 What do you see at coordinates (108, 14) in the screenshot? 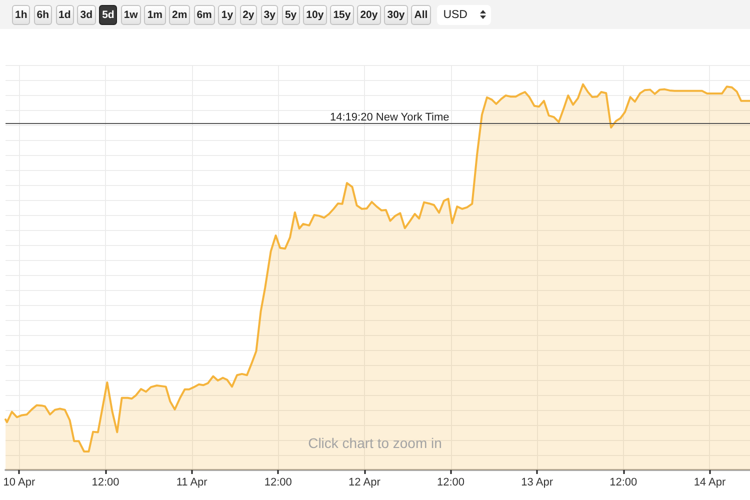
I see `time-range-button: 5d` at bounding box center [108, 14].